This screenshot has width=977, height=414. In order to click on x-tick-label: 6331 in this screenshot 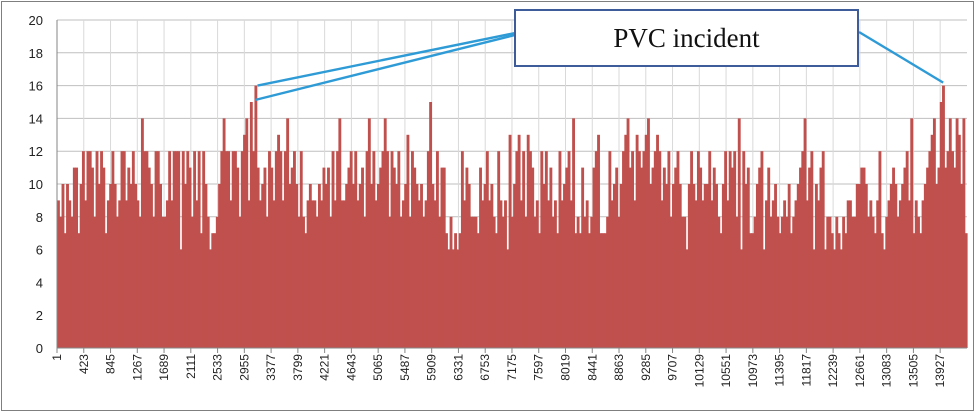, I will do `click(458, 367)`.